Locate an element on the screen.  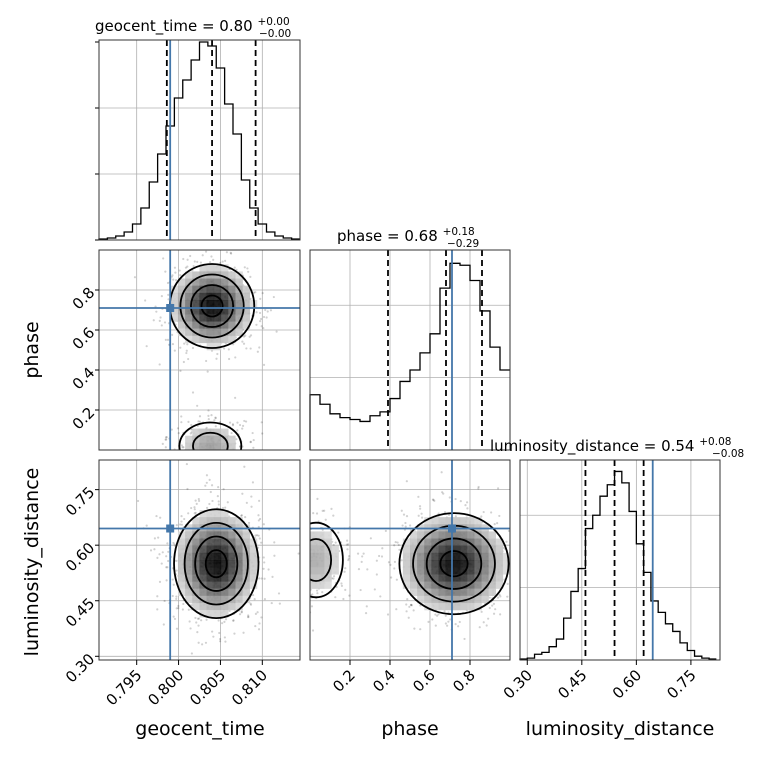
histogram-luminosity_distance is located at coordinates (618, 565).